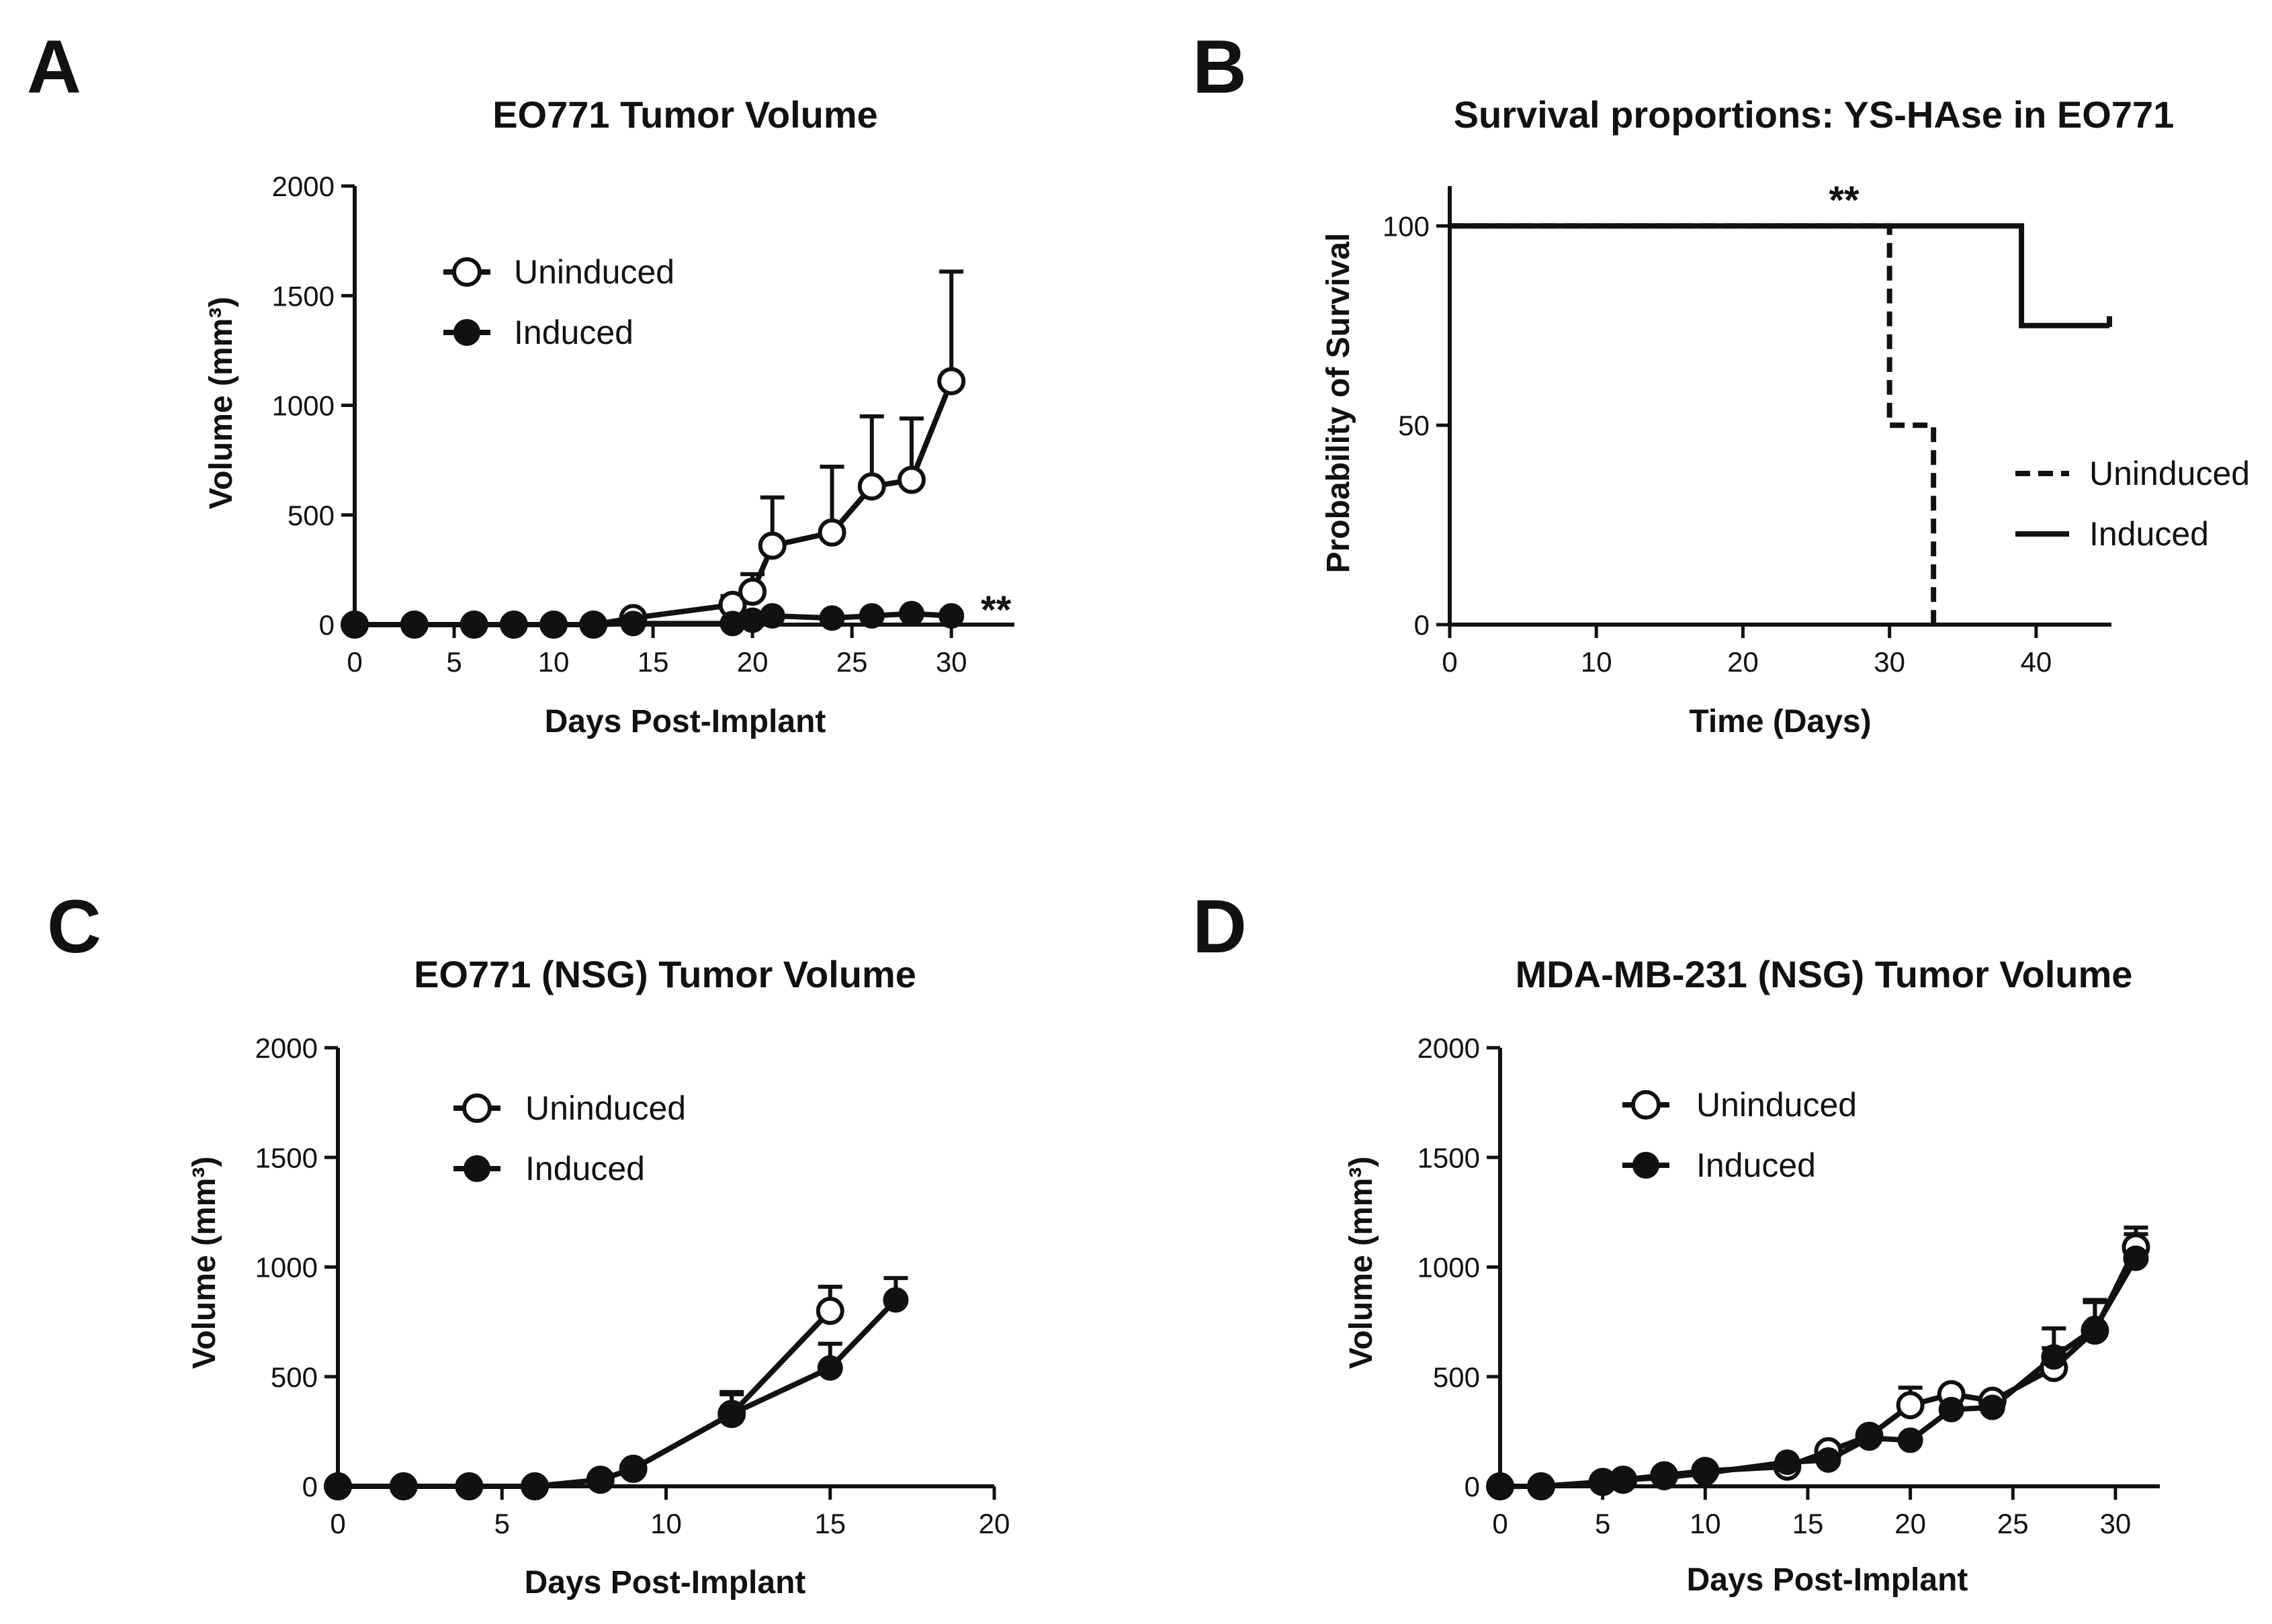 The width and height of the screenshot is (2272, 1624). I want to click on chart-title: EO771 Tumor Volume, so click(685, 114).